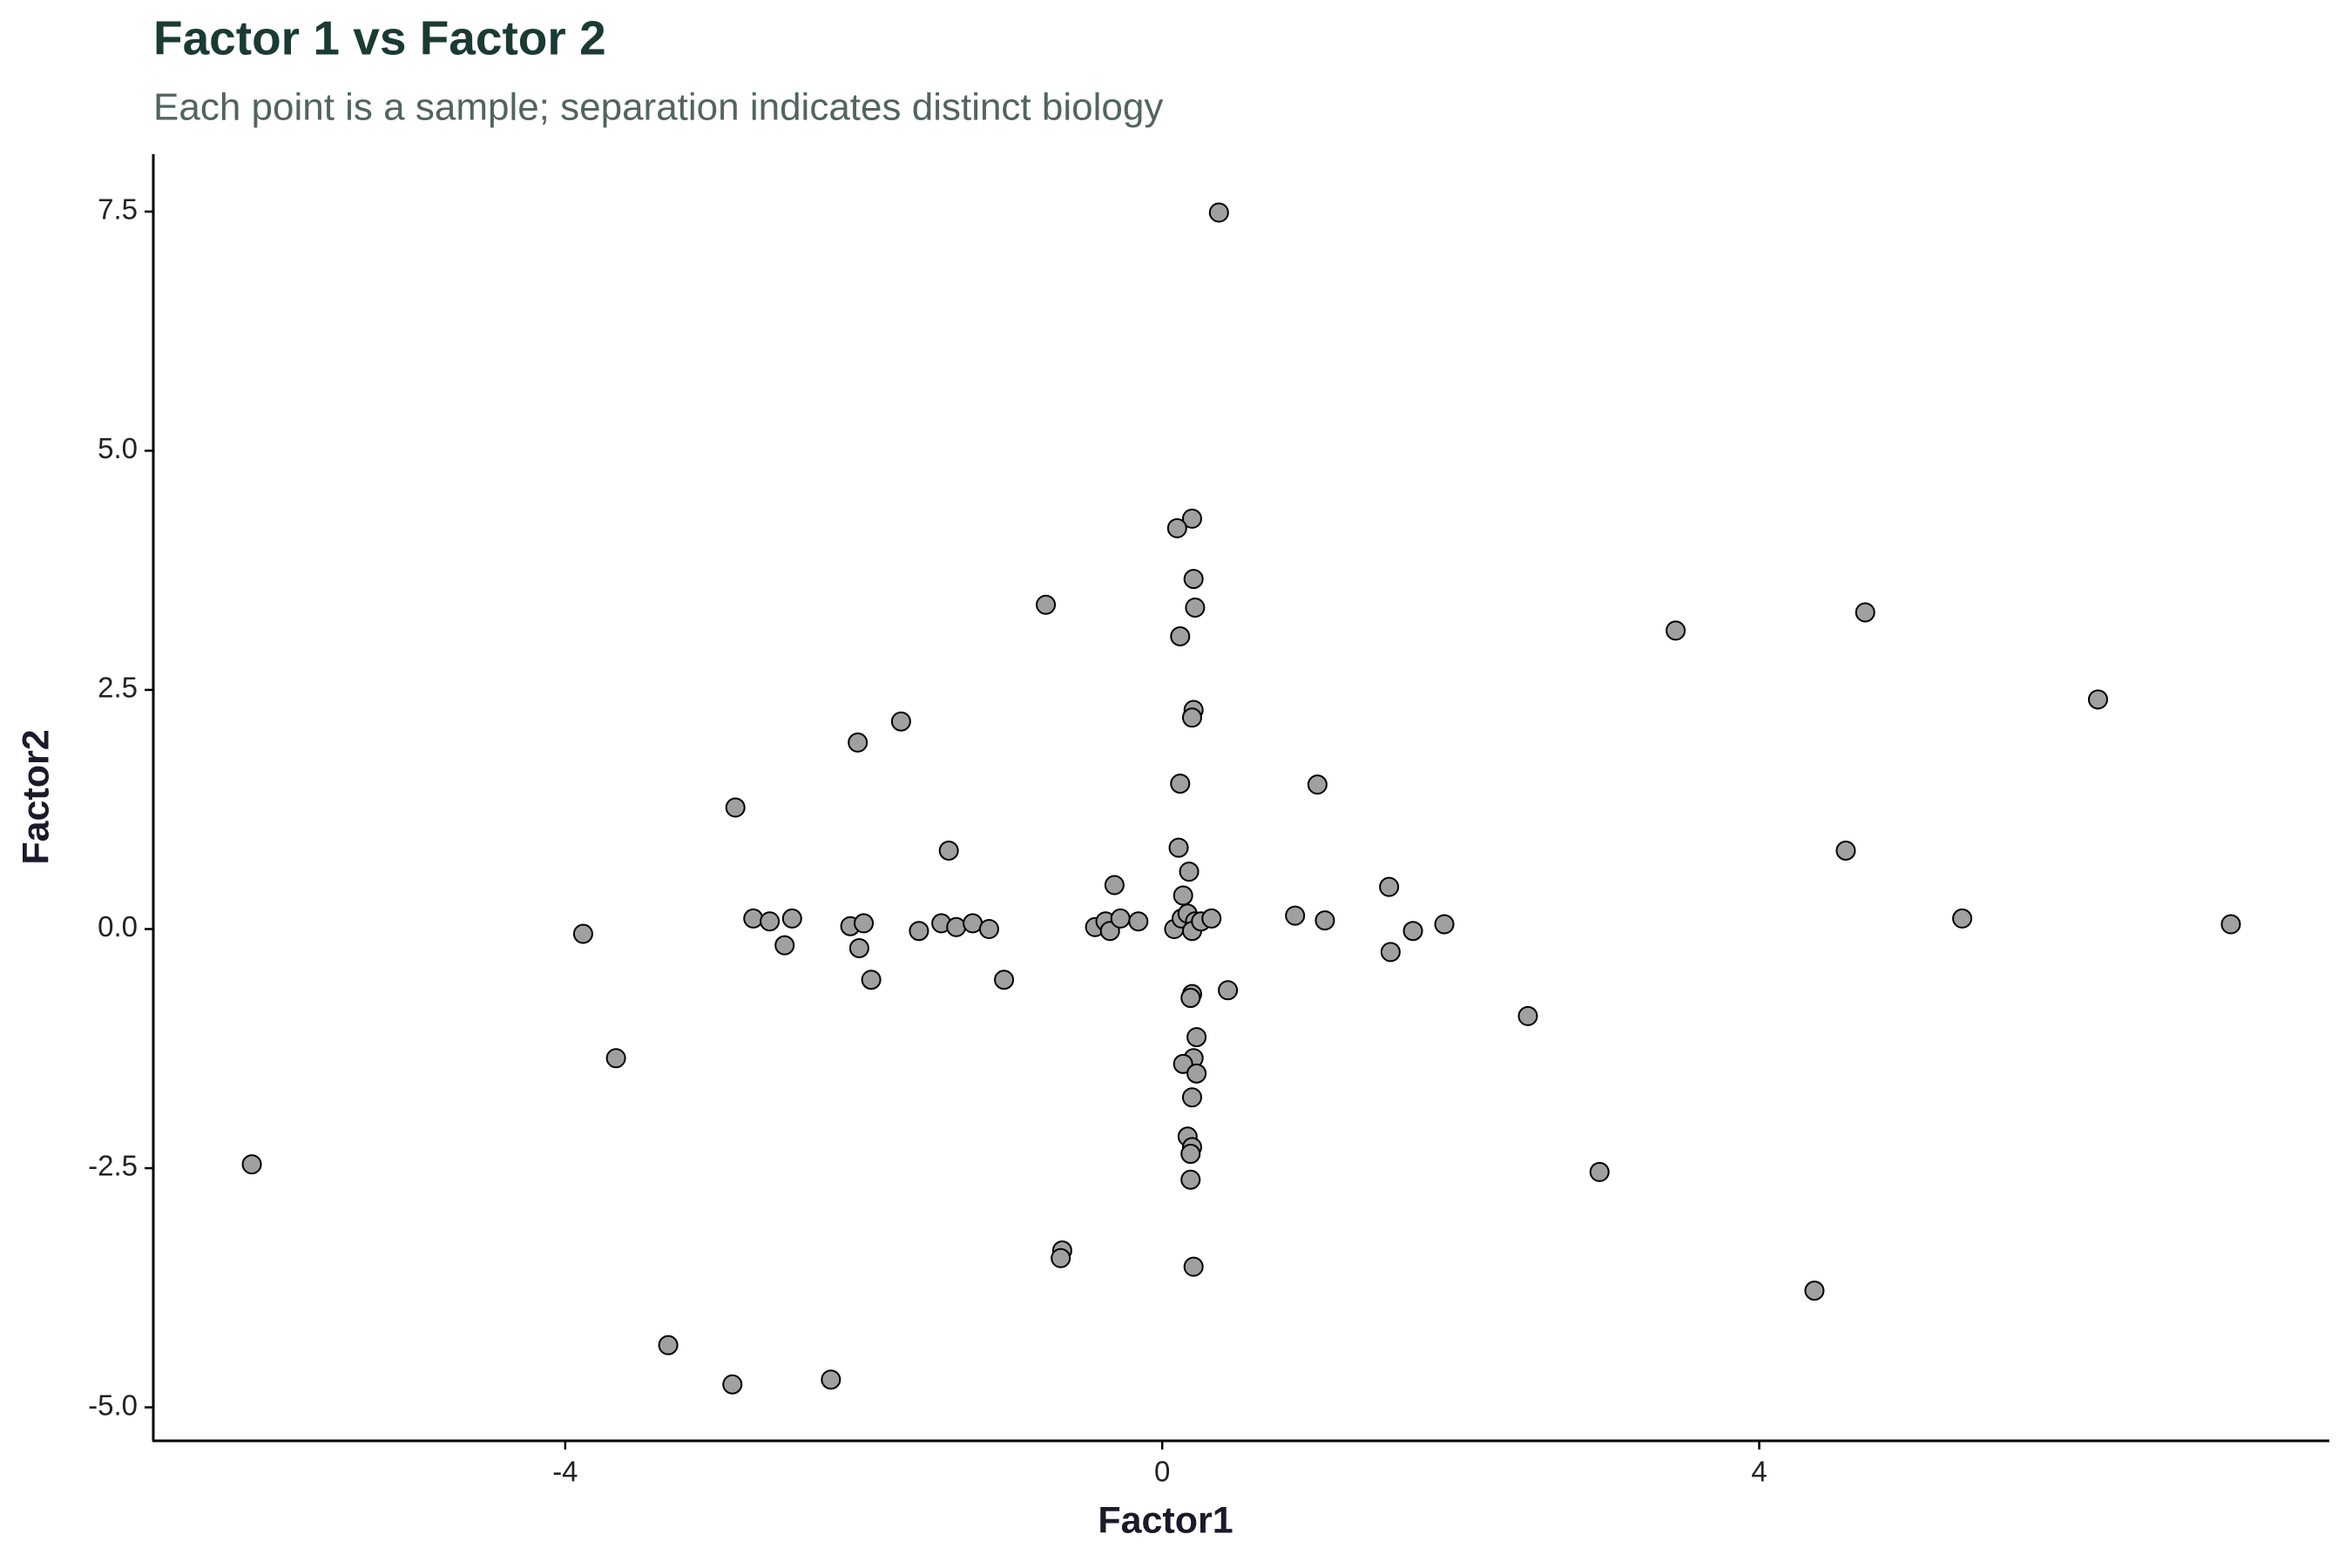  What do you see at coordinates (113, 1166) in the screenshot?
I see `y-tick-label: -2.5` at bounding box center [113, 1166].